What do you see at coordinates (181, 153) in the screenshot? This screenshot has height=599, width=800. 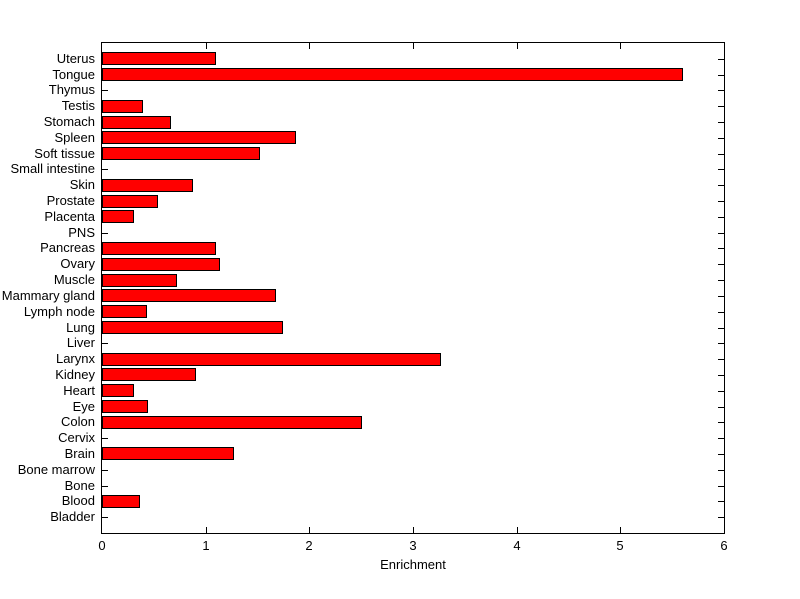 I see `bar-soft-tissue` at bounding box center [181, 153].